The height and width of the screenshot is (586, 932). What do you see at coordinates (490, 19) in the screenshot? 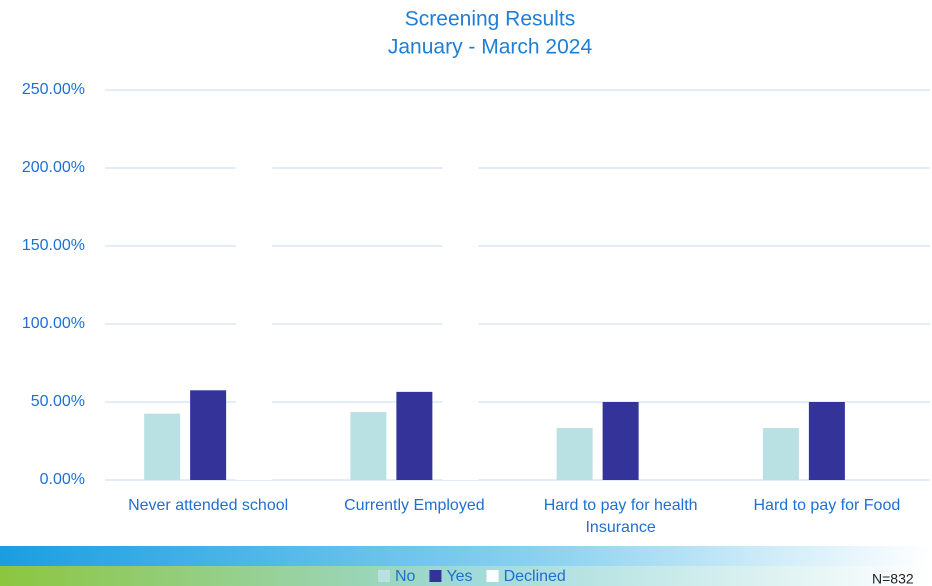
I see `chart-title: Screening Results` at bounding box center [490, 19].